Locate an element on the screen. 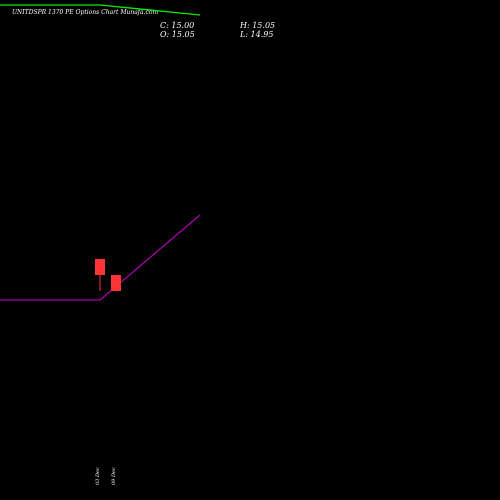 The width and height of the screenshot is (500, 500). close-value: C: 15.00 is located at coordinates (177, 25).